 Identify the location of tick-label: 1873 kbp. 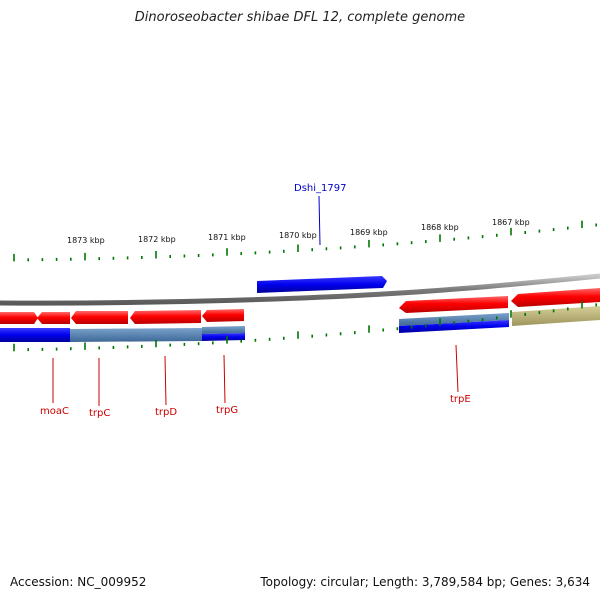
(86, 240).